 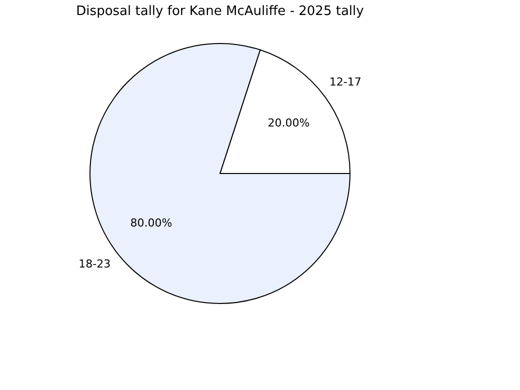 I want to click on data-label: 20.00%, so click(x=289, y=123).